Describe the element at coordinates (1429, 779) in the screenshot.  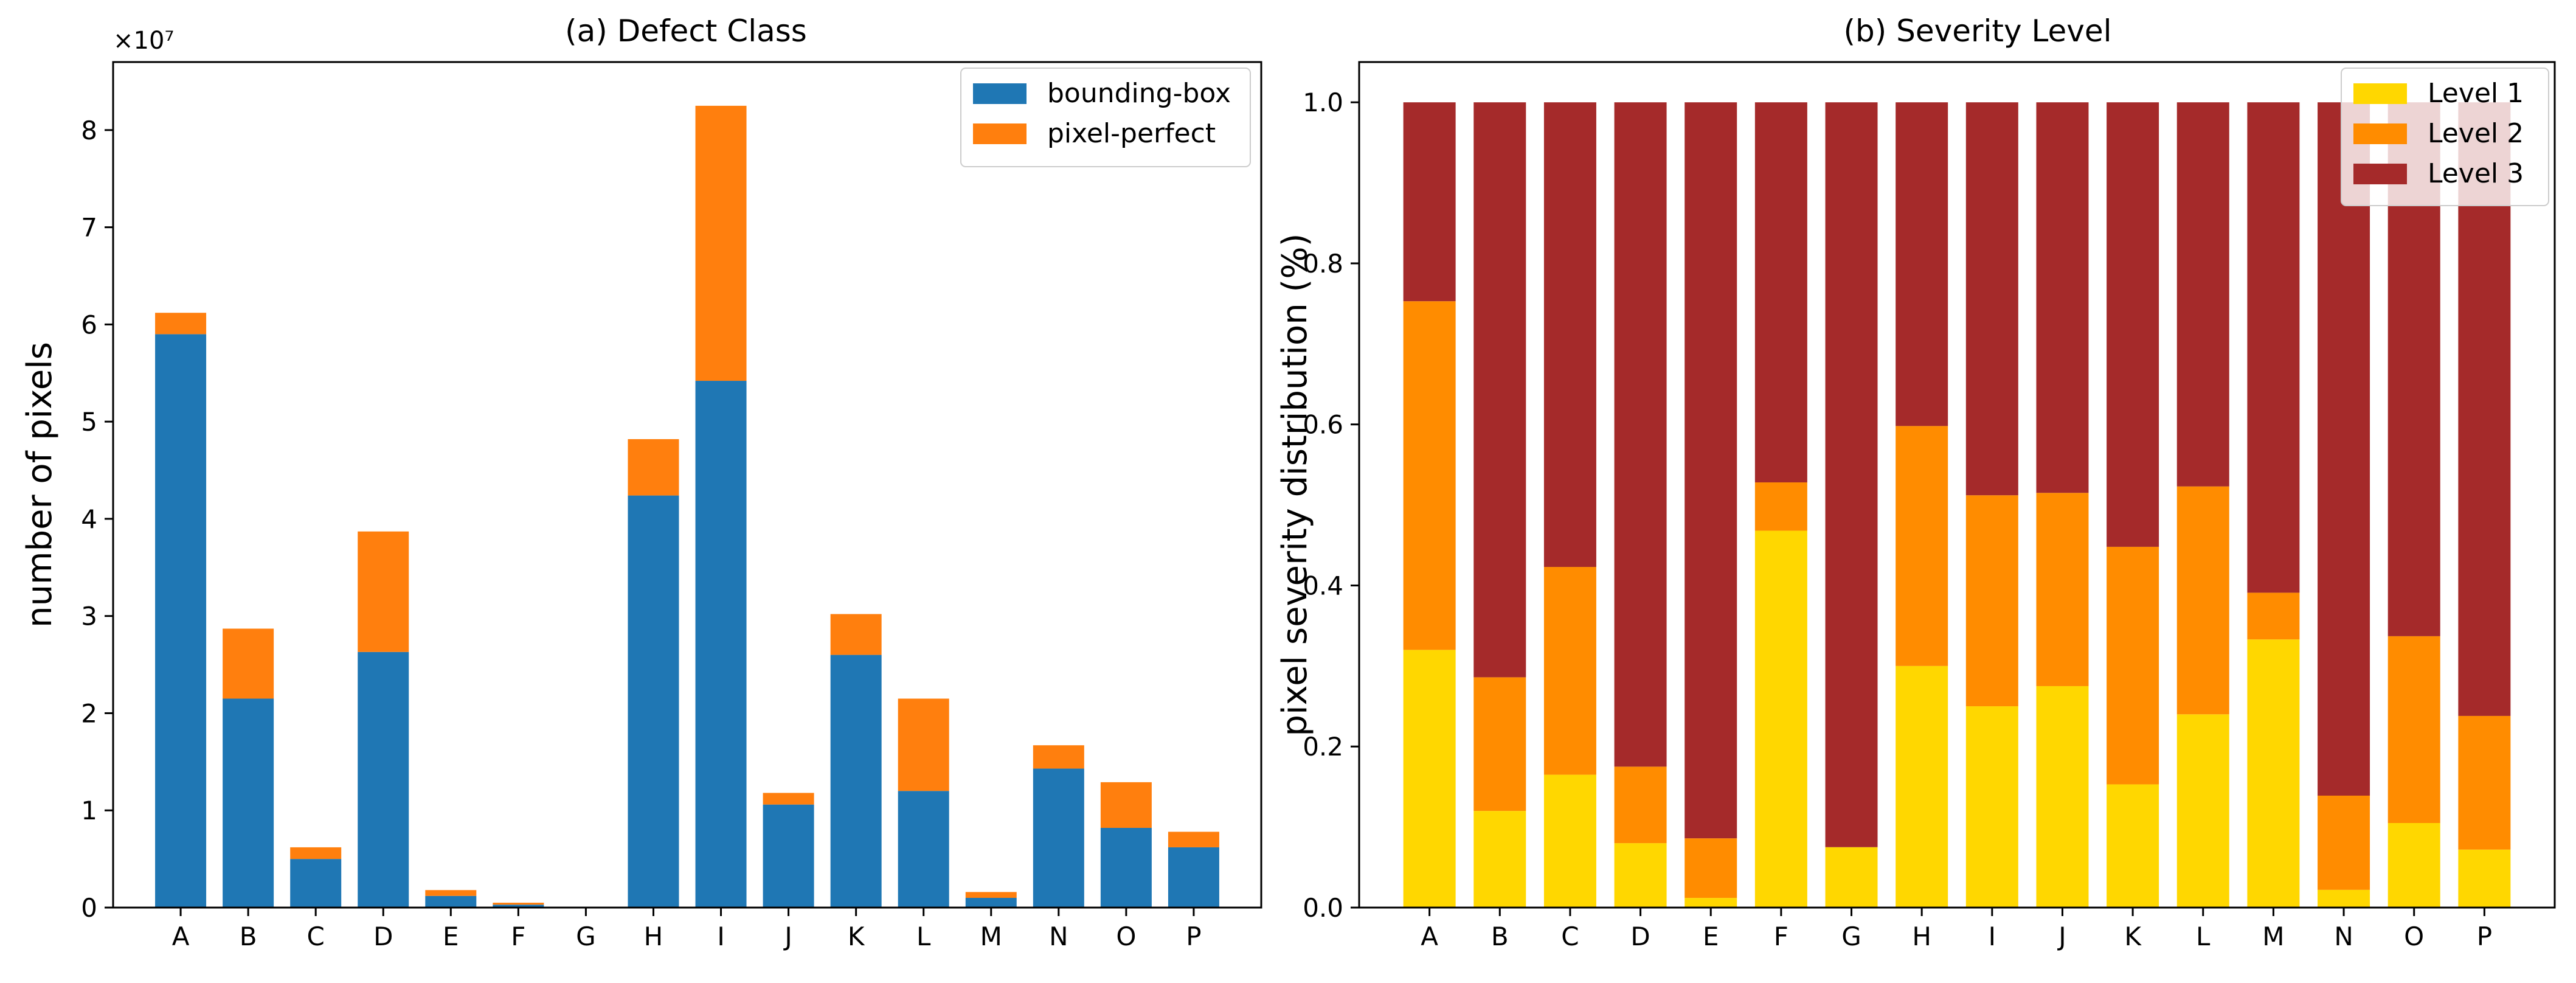
I see `bar-level-1-a` at that location.